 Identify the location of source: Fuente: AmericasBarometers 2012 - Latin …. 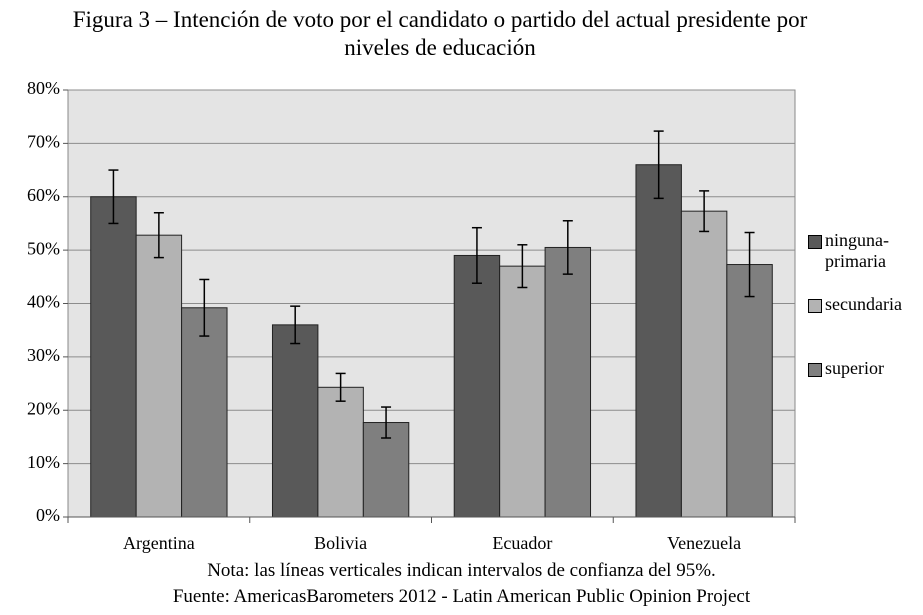
(461, 596).